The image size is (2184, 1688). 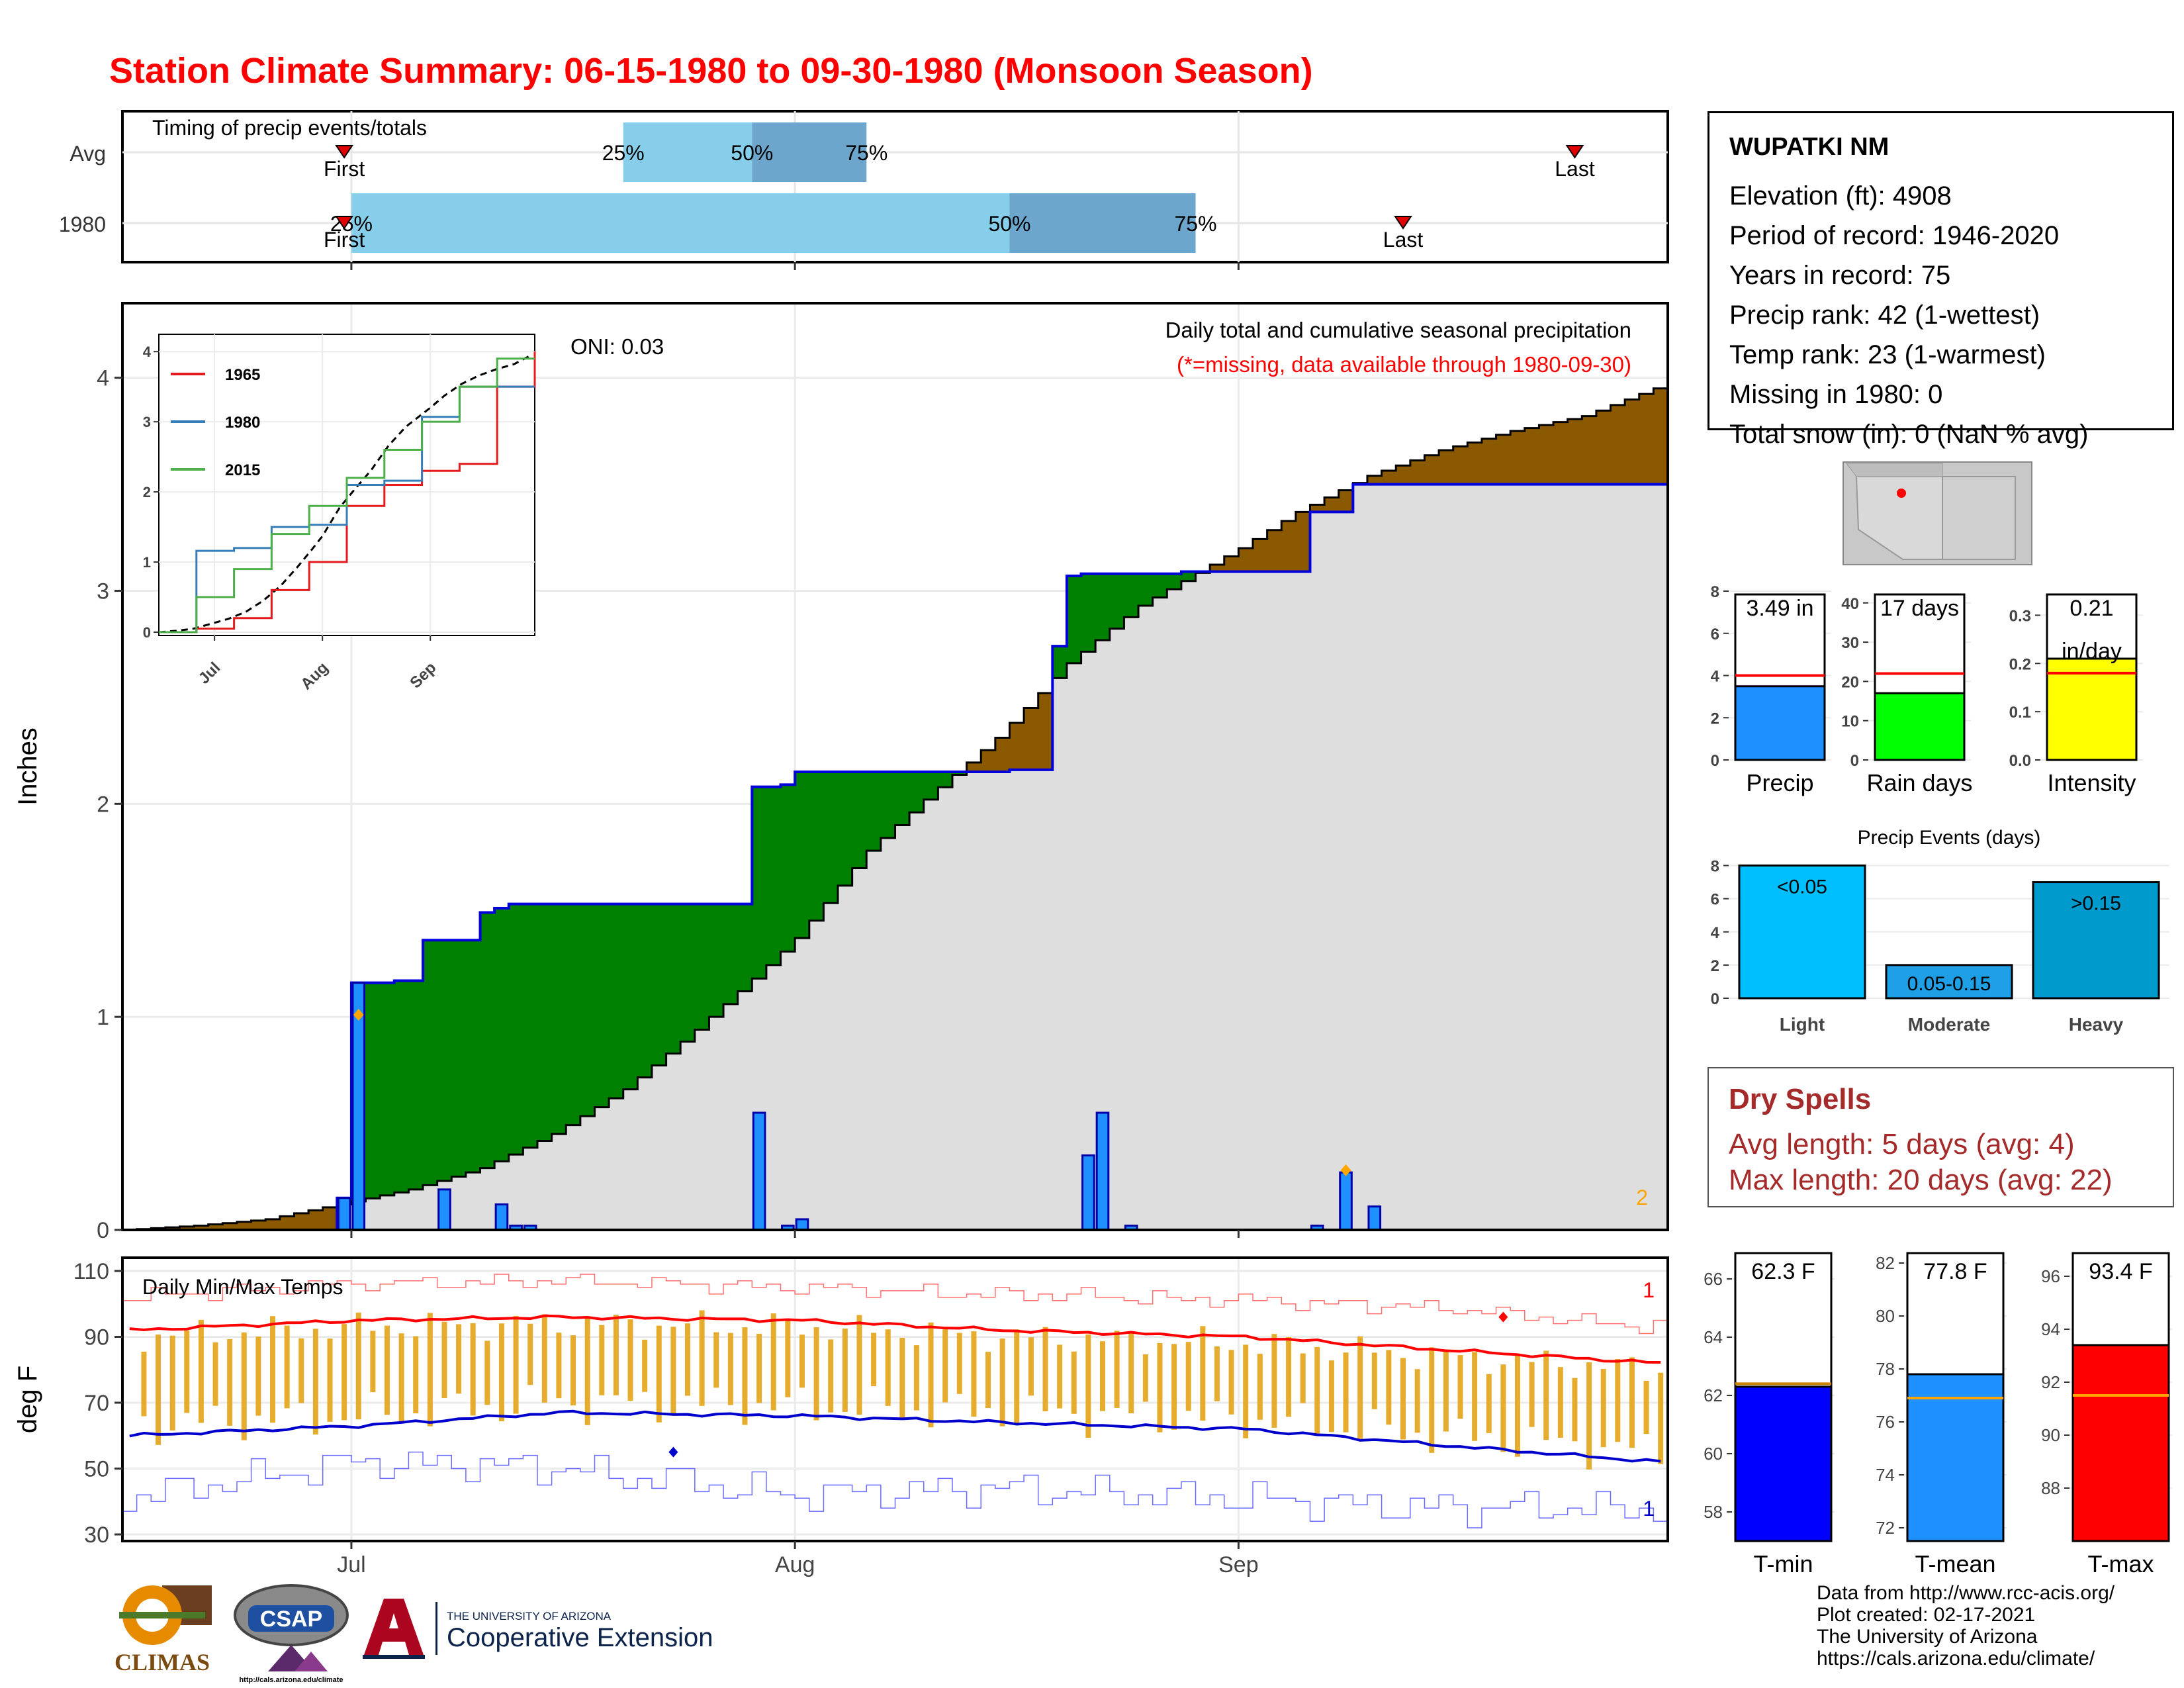 What do you see at coordinates (895, 1436) in the screenshot?
I see `average-min-line` at bounding box center [895, 1436].